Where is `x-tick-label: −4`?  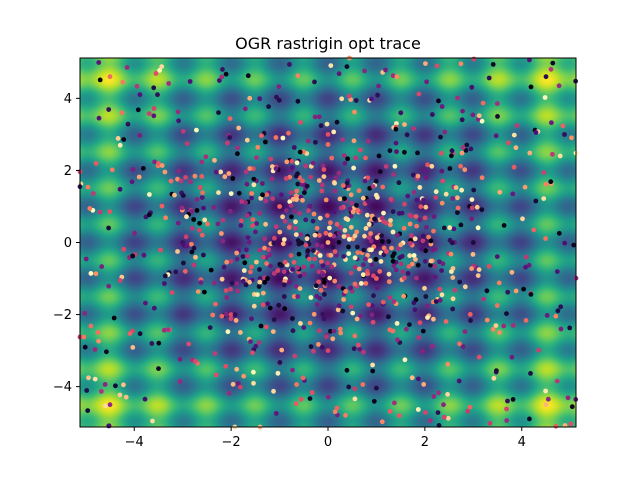 x-tick-label: −4 is located at coordinates (134, 442).